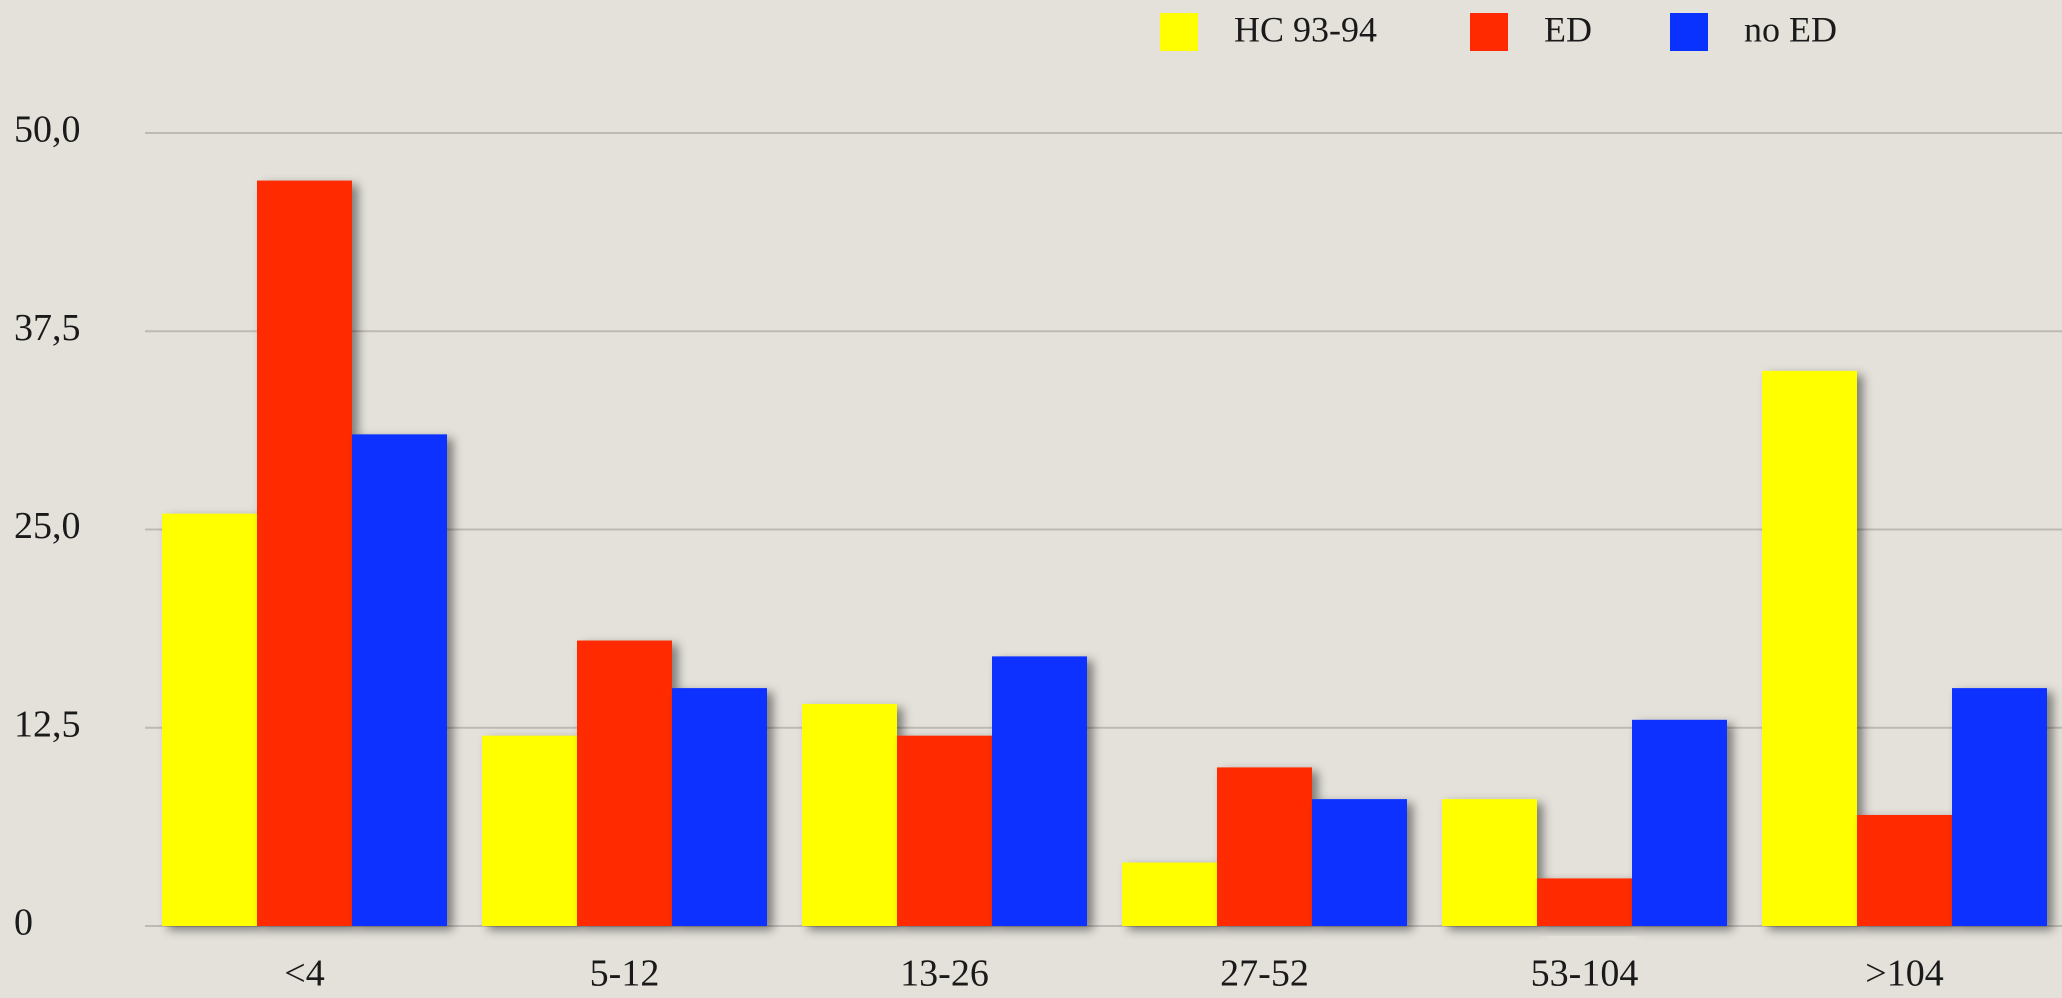  Describe the element at coordinates (23, 923) in the screenshot. I see `y-tick-label: 0` at that location.